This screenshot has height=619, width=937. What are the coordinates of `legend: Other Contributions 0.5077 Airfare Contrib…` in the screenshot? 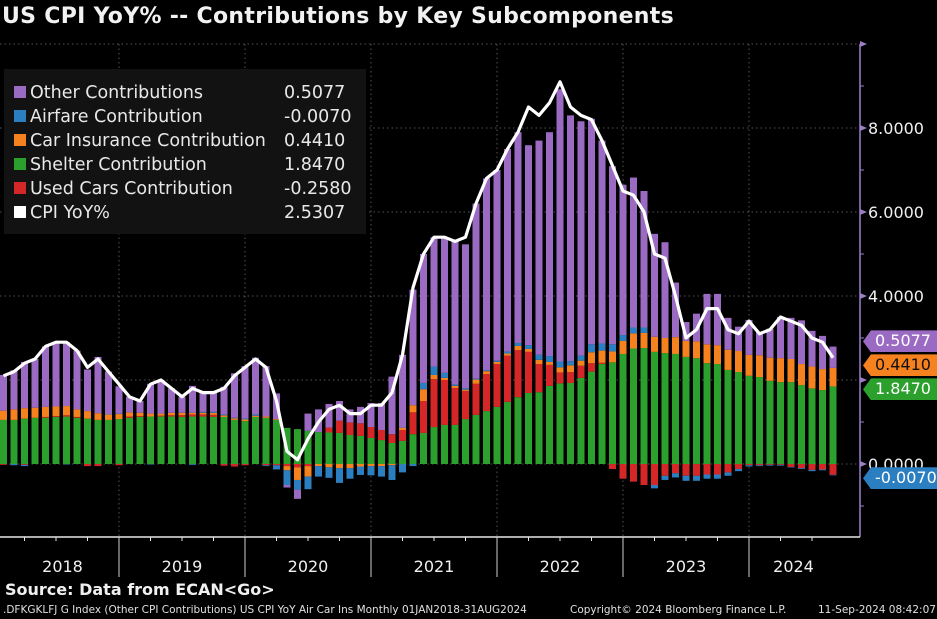 It's located at (185, 151).